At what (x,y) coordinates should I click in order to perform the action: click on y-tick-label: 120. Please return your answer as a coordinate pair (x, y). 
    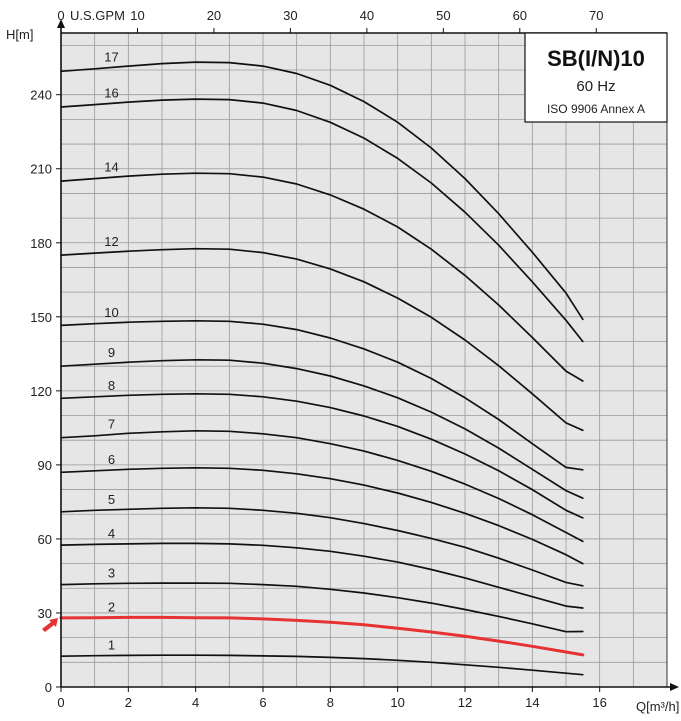
    Looking at the image, I should click on (41, 391).